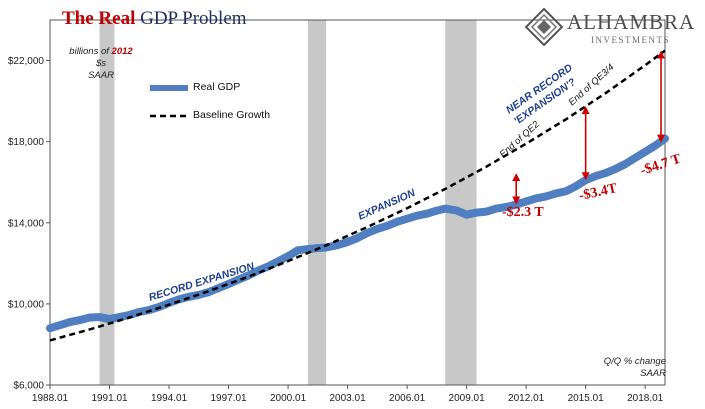  Describe the element at coordinates (228, 398) in the screenshot. I see `x-tick-label: 1997.01` at that location.